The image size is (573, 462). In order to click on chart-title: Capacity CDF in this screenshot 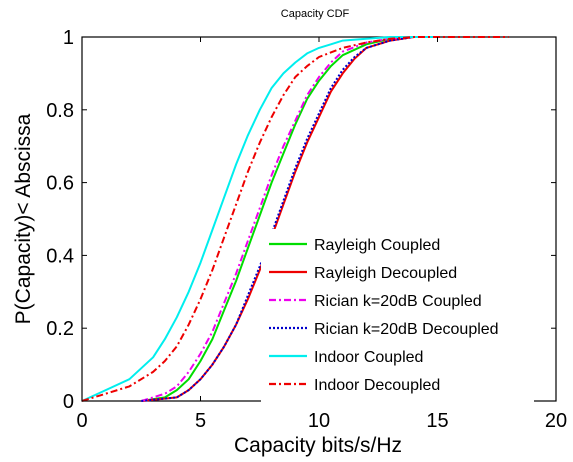, I will do `click(315, 14)`.